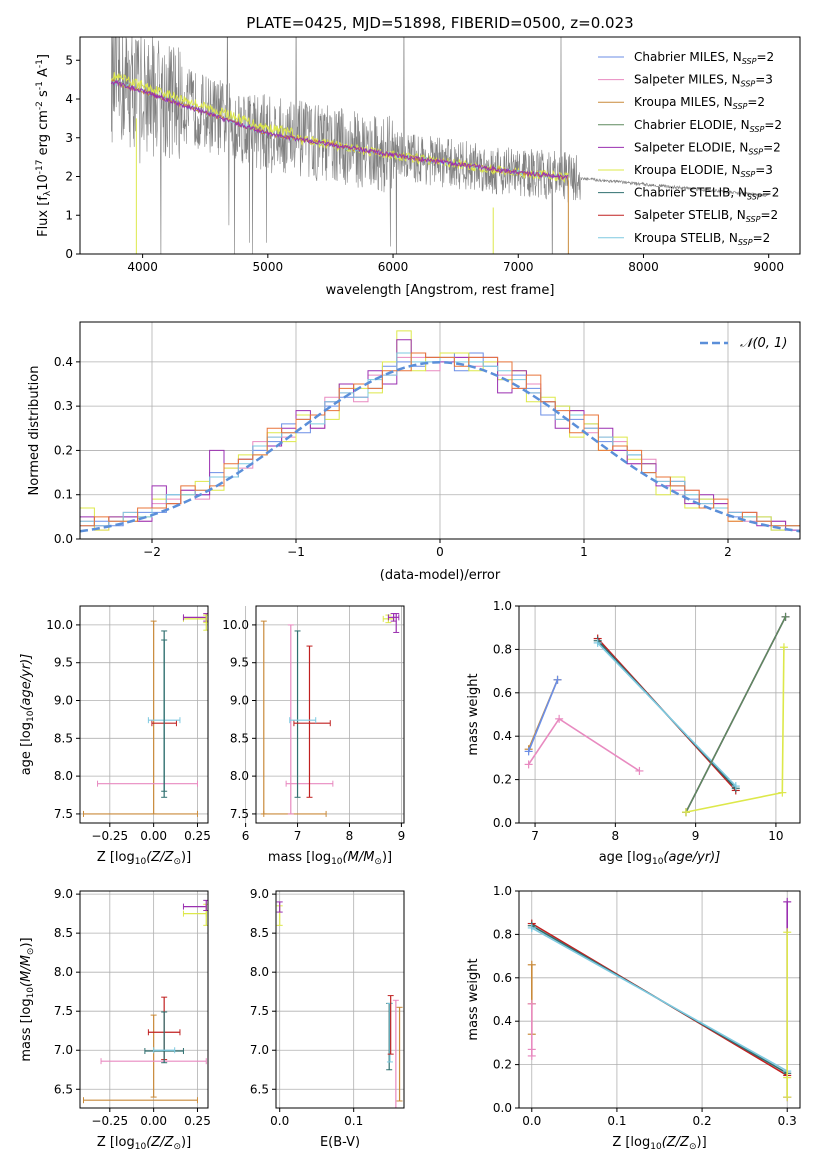  Describe the element at coordinates (116, 857) in the screenshot. I see `label-part: Z [log` at that location.